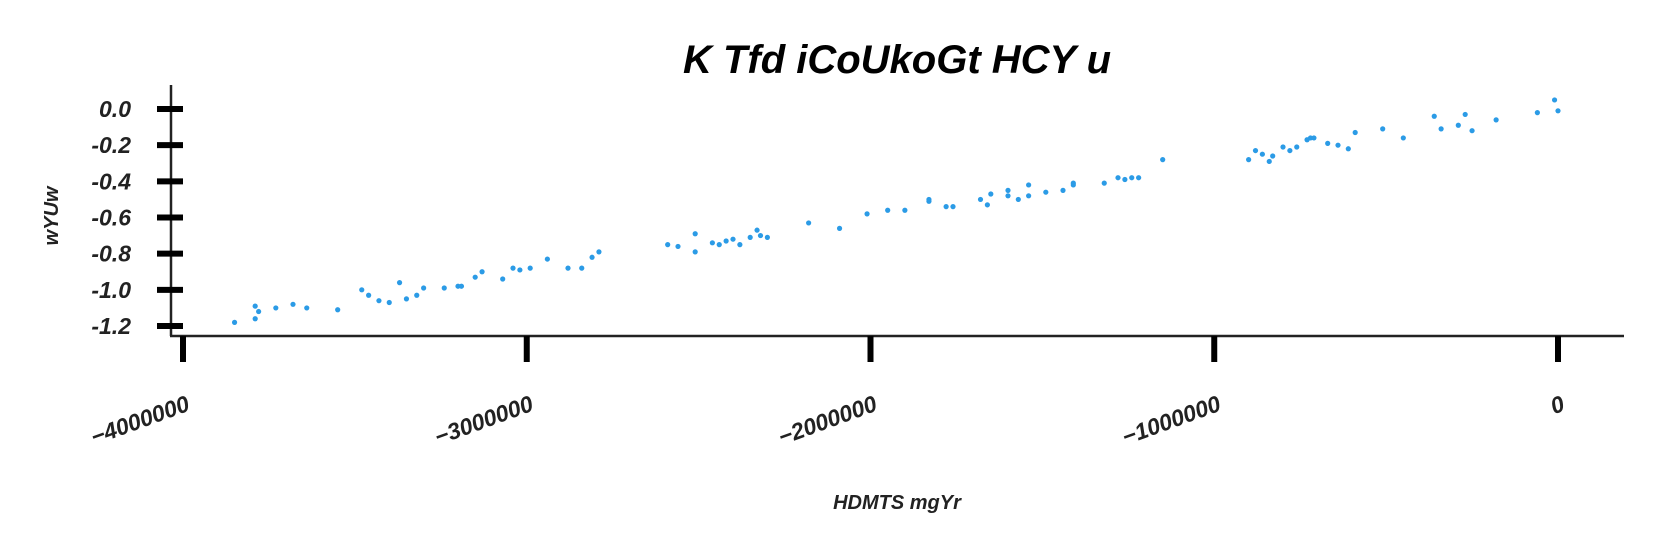 This screenshot has width=1656, height=552. What do you see at coordinates (111, 181) in the screenshot?
I see `y-tick-label: -0.4` at bounding box center [111, 181].